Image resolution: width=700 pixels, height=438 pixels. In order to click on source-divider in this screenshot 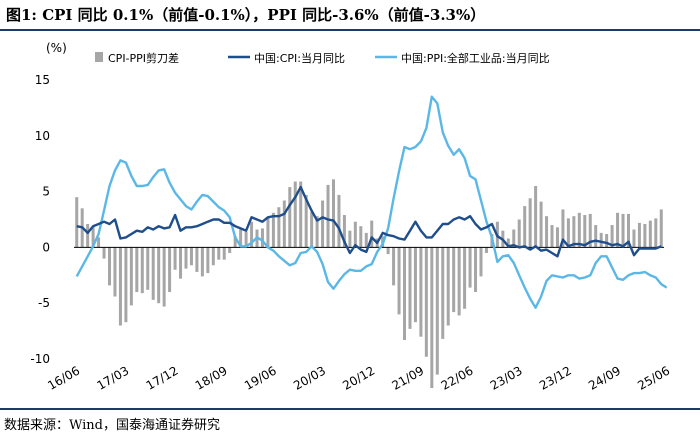, I will do `click(350, 409)`.